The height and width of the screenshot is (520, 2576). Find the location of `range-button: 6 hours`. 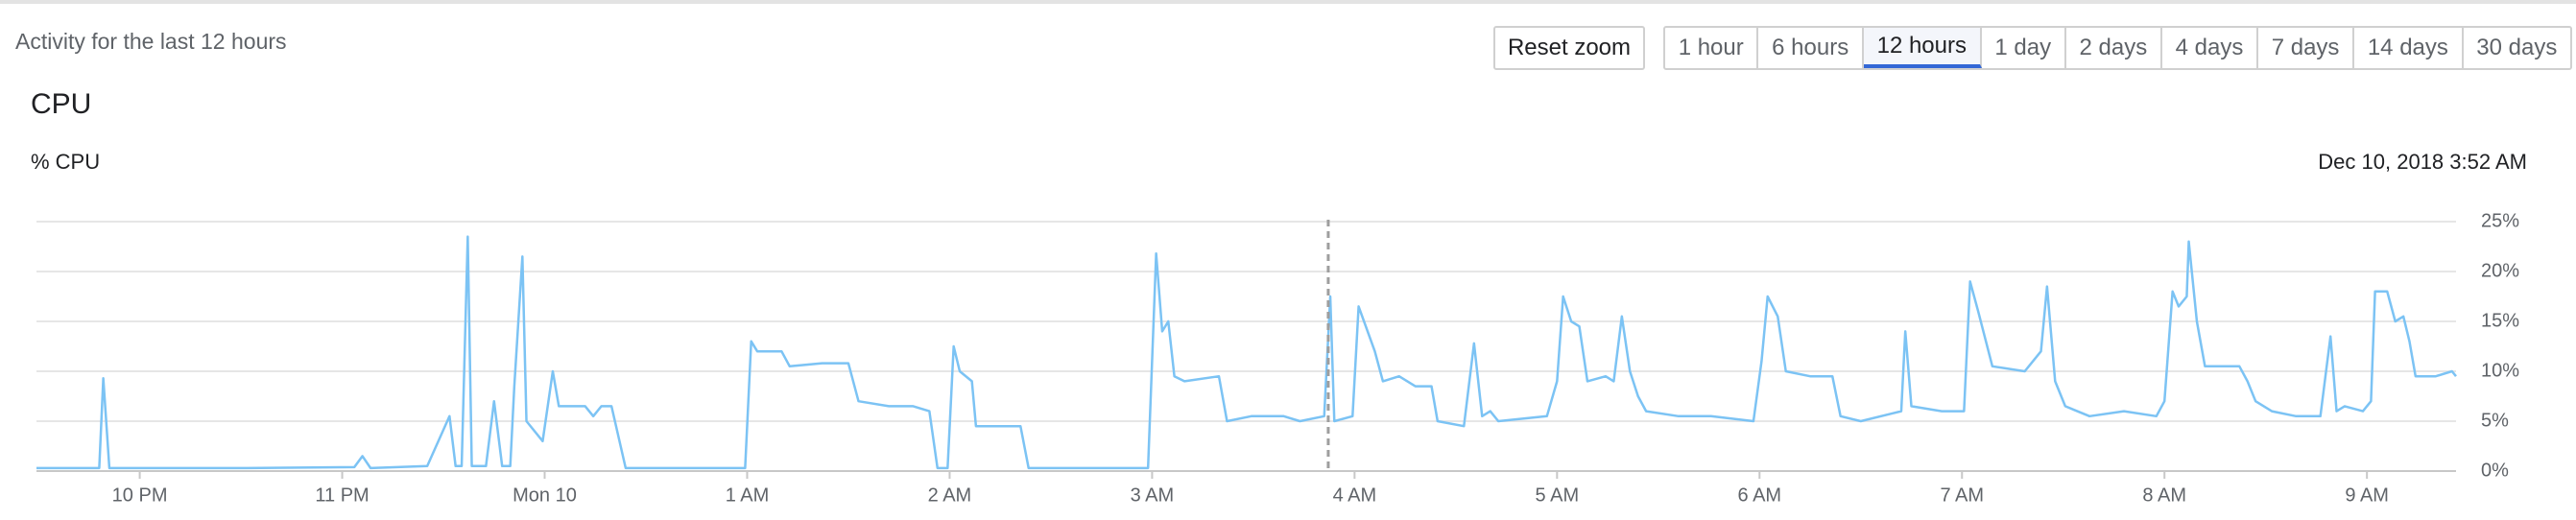

range-button: 6 hours is located at coordinates (1811, 48).